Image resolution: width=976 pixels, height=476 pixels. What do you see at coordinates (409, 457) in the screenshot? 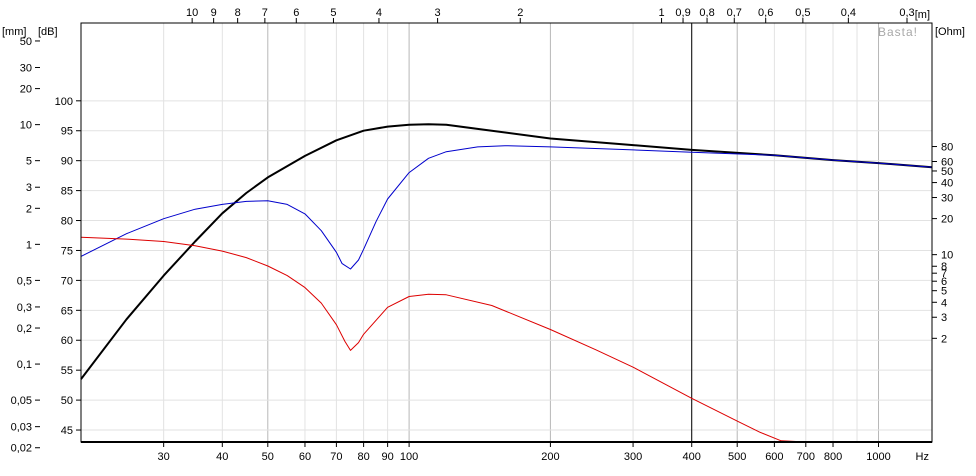
I see `x-tick-label: 100` at bounding box center [409, 457].